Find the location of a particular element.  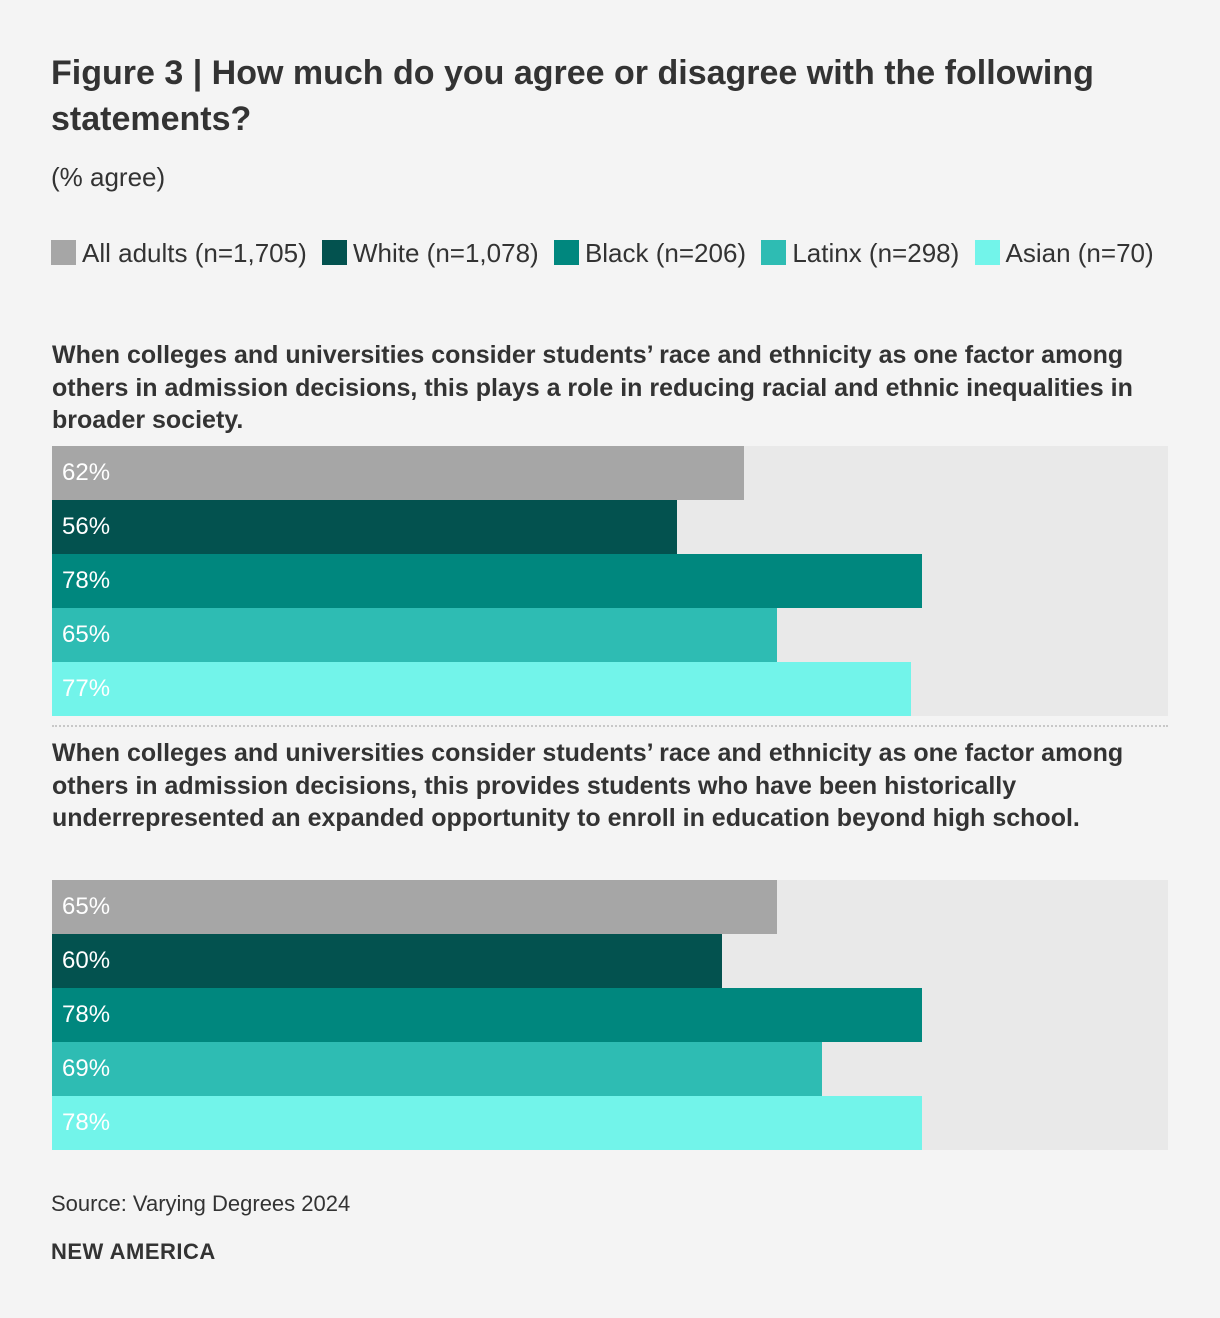

legend-item-all-adults: All adults (n=1,705) is located at coordinates (179, 253).